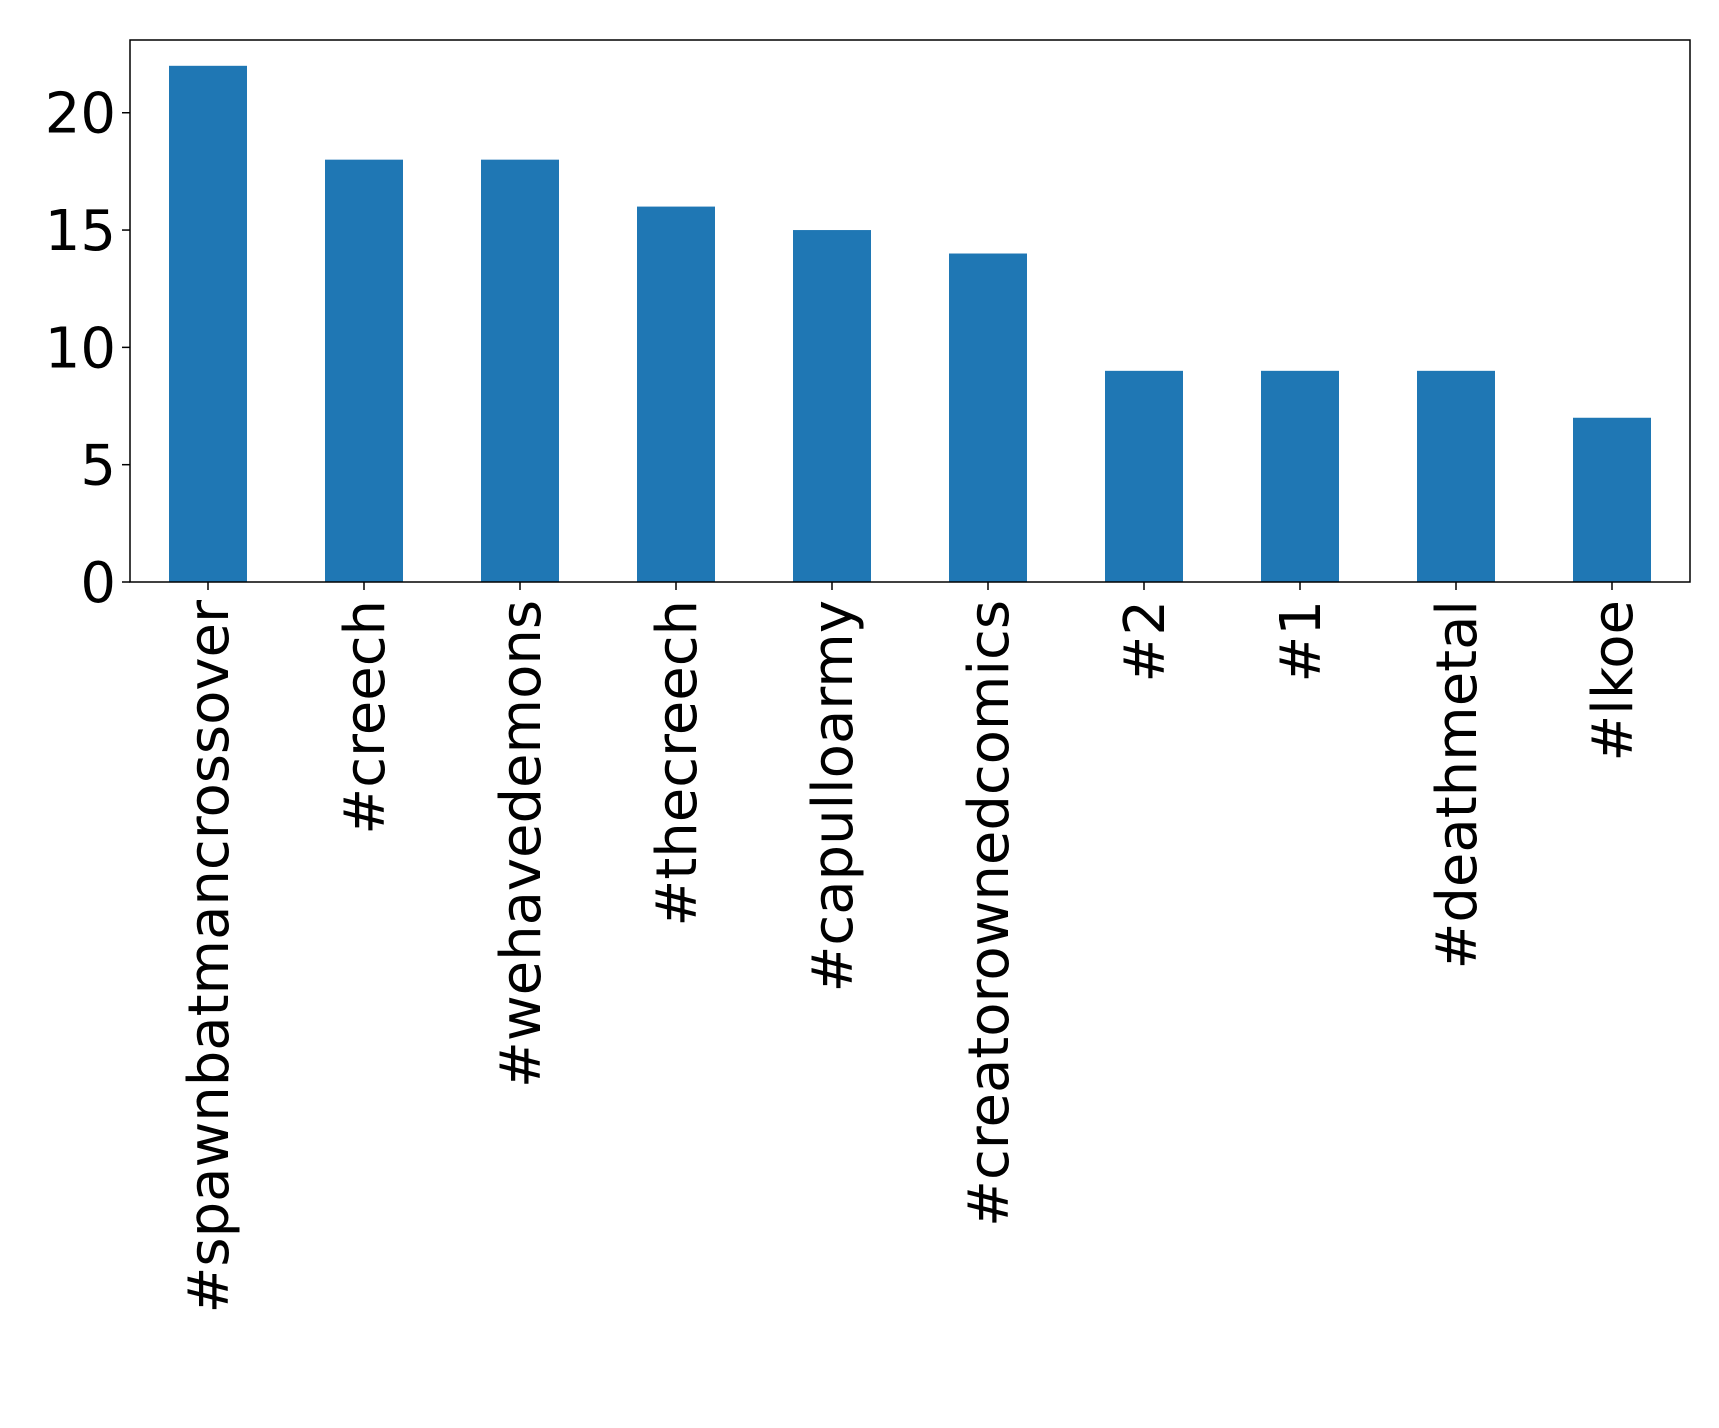 This screenshot has width=1719, height=1428. I want to click on y-tick-label-3: 15, so click(80, 231).